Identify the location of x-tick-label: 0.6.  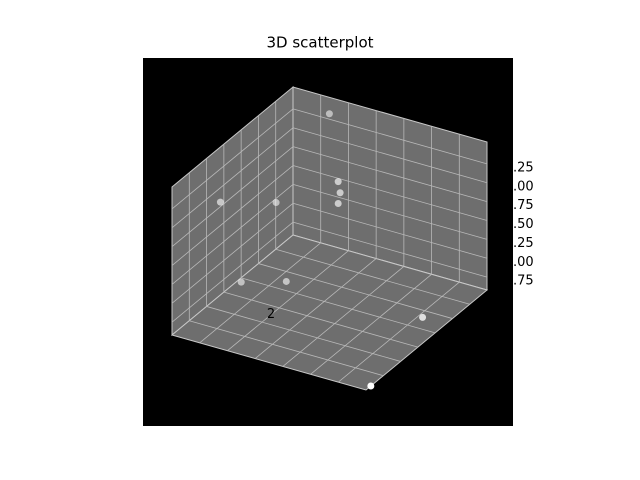
(488, 338).